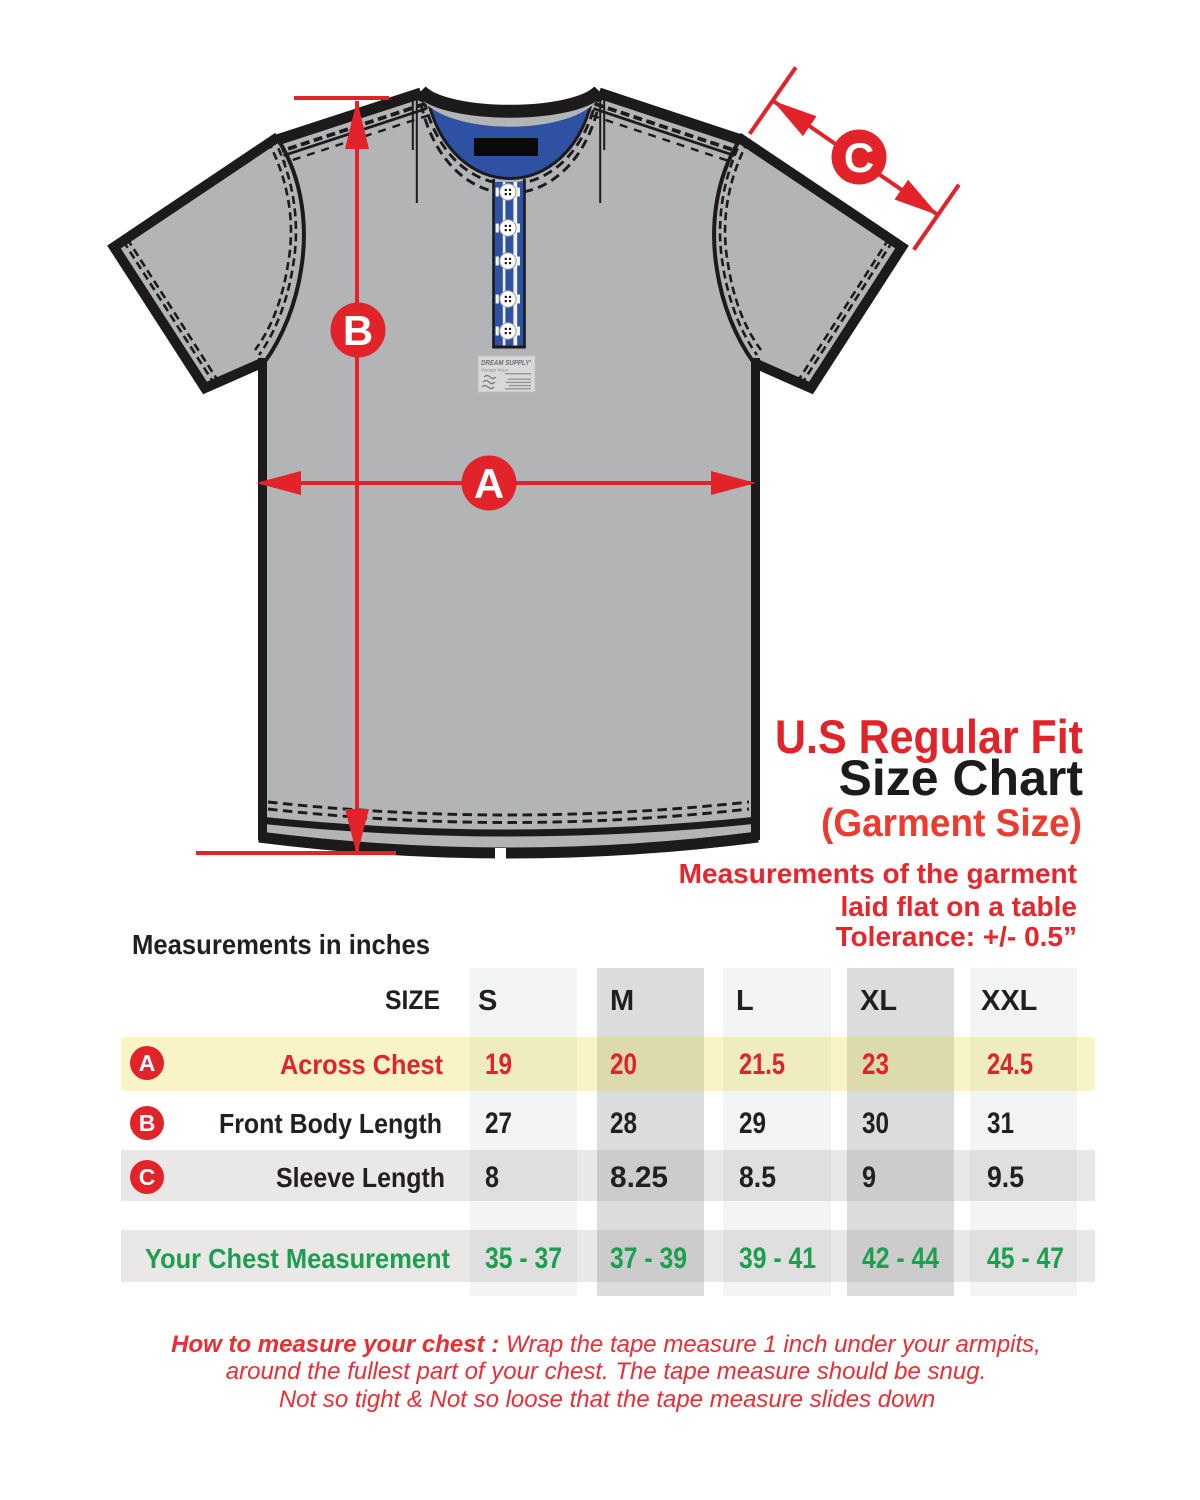 The image size is (1200, 1500). What do you see at coordinates (487, 1001) in the screenshot?
I see `svg-text: S` at bounding box center [487, 1001].